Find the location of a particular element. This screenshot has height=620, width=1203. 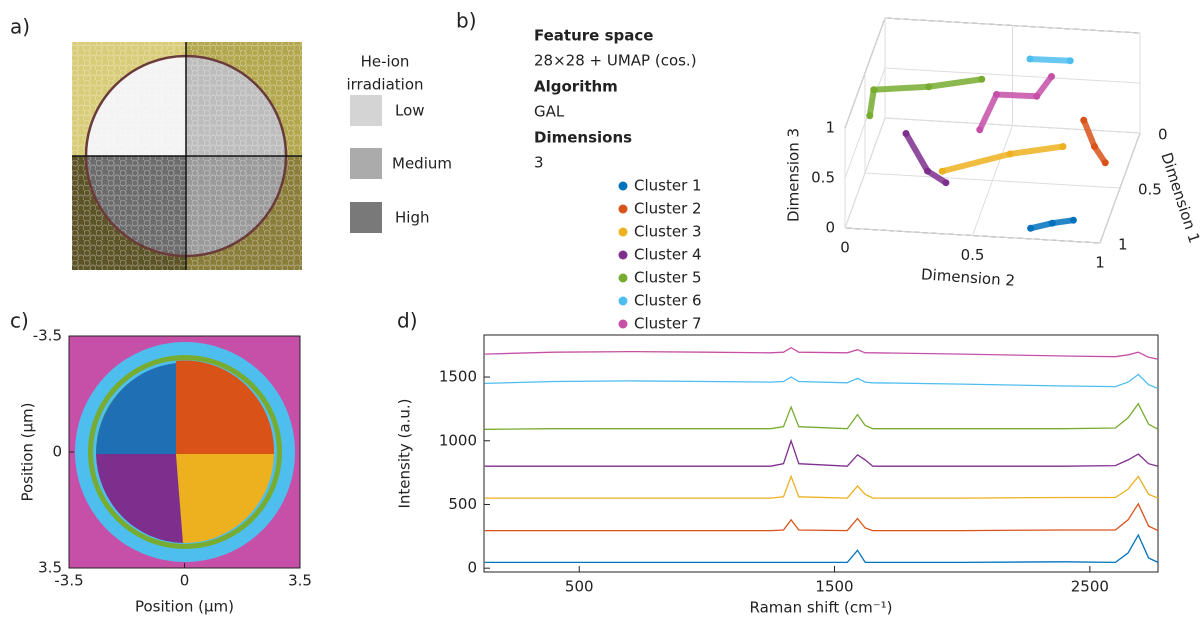

legend-label: Cluster 6 is located at coordinates (668, 301).